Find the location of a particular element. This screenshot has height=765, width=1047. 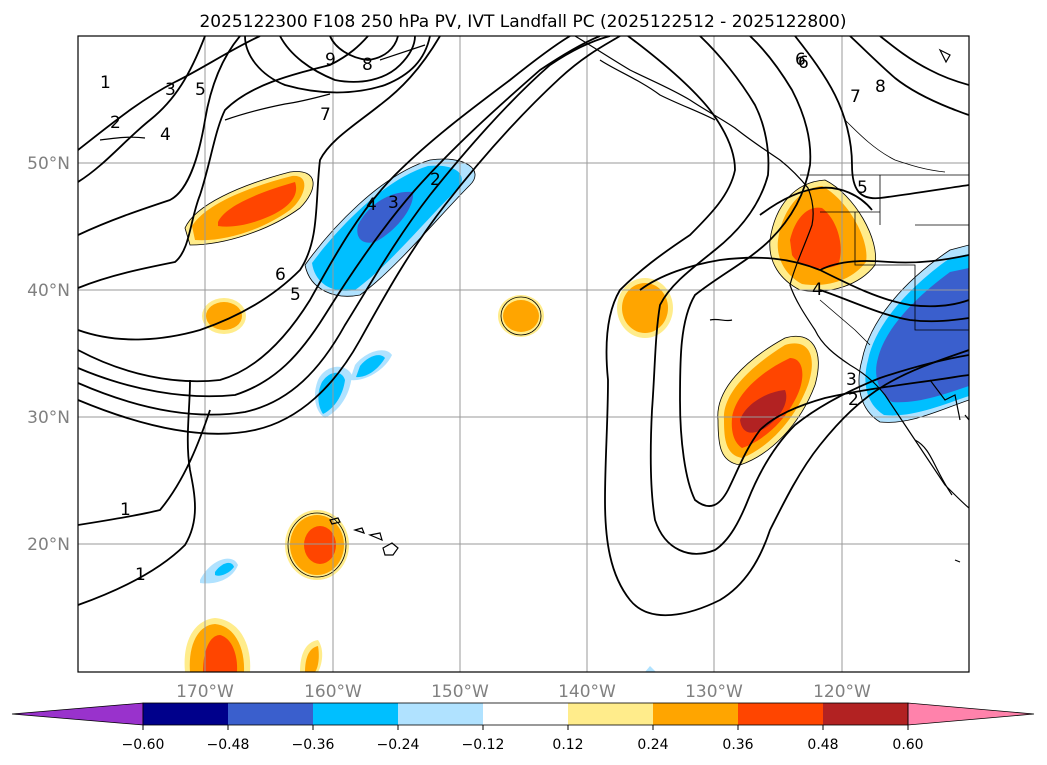

colorbar-tick-label: −0.48 is located at coordinates (228, 745).